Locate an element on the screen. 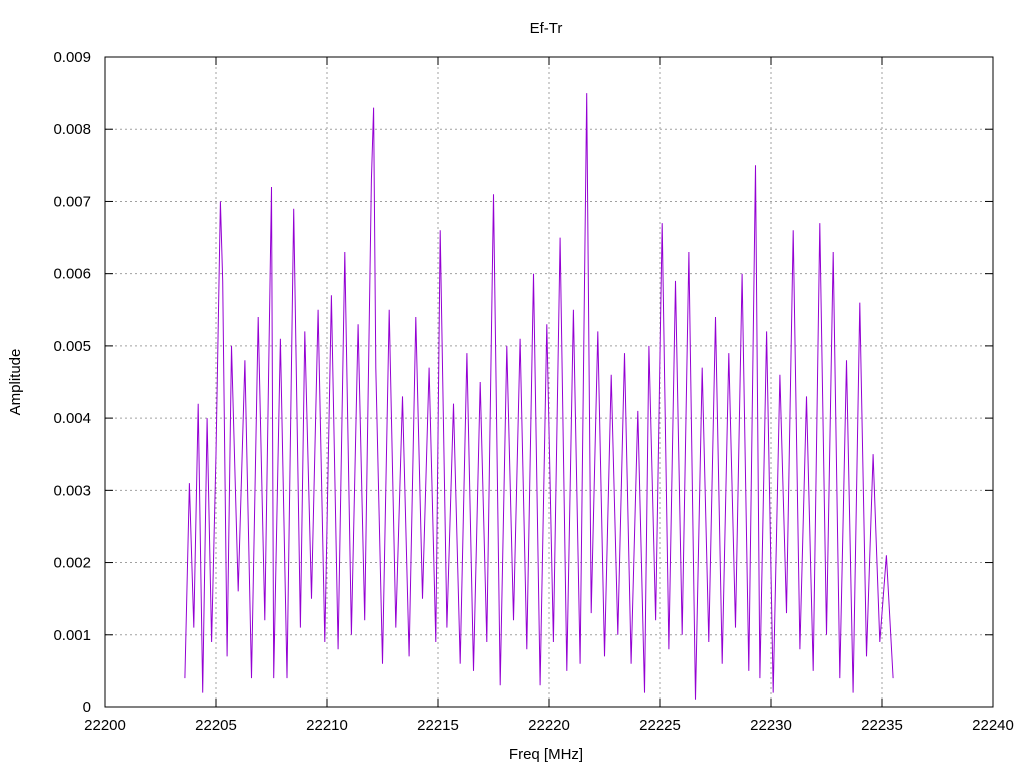 The image size is (1024, 768). y-tick-label: 0.001 is located at coordinates (72, 635).